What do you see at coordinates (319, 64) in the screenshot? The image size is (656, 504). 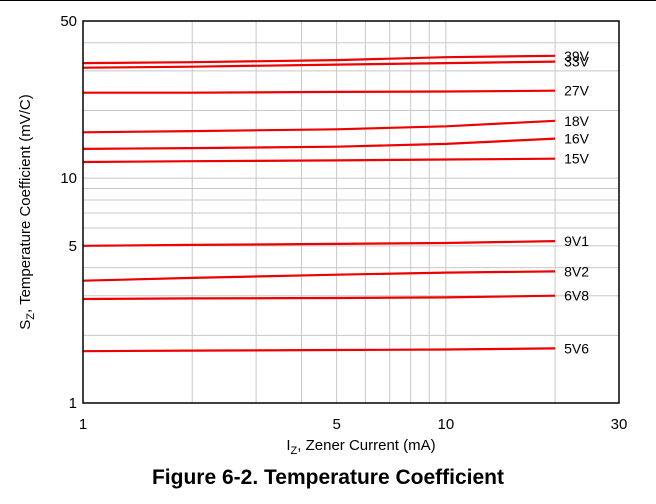 I see `series-line-33v` at bounding box center [319, 64].